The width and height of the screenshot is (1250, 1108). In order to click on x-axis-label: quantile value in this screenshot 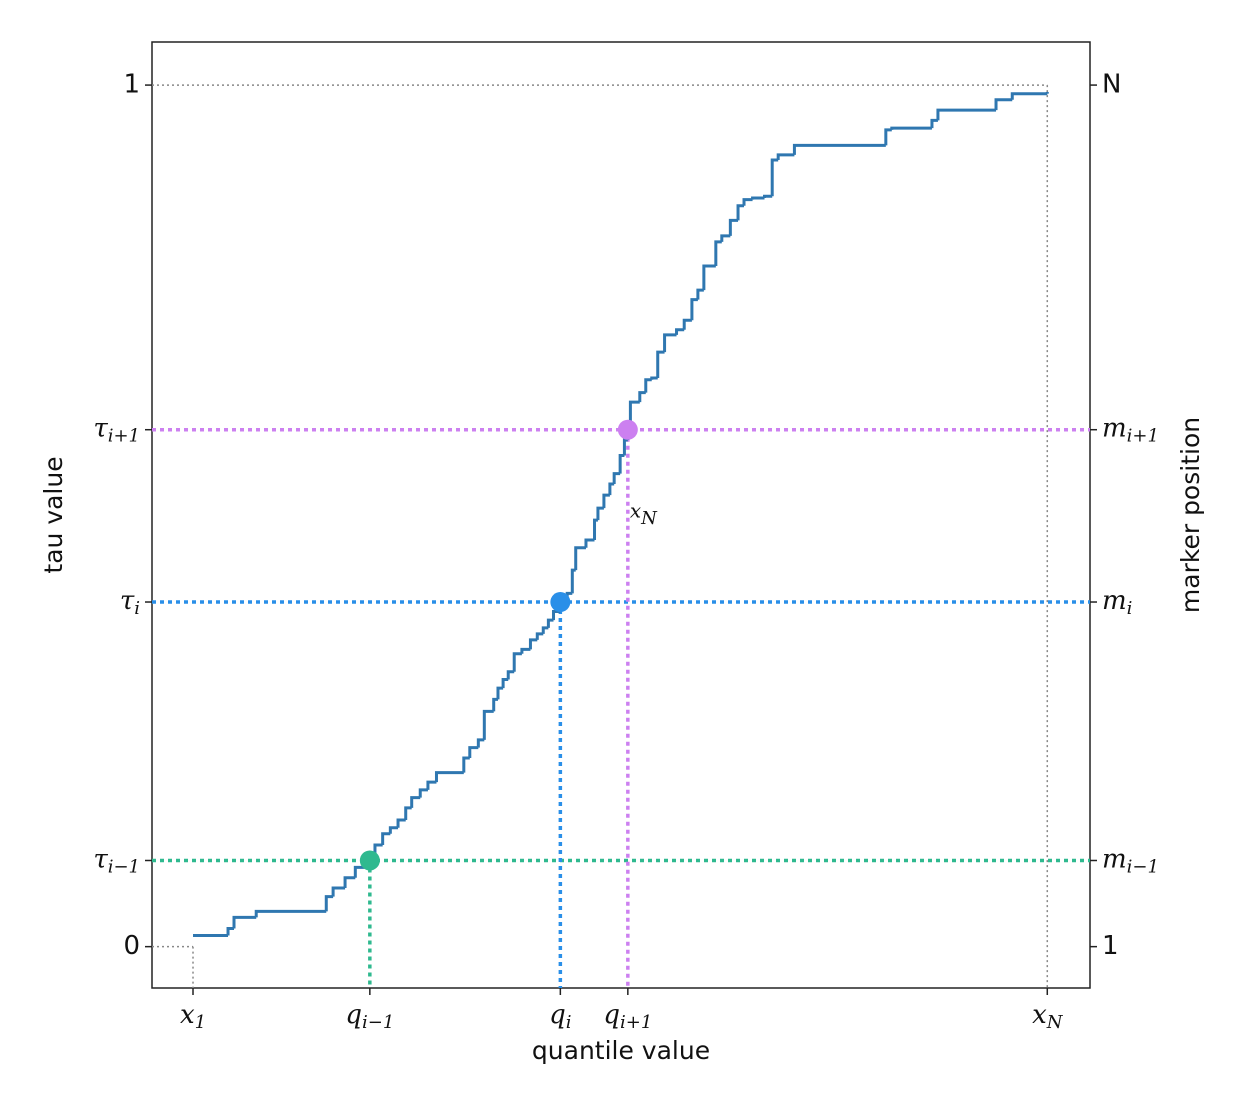, I will do `click(621, 1050)`.